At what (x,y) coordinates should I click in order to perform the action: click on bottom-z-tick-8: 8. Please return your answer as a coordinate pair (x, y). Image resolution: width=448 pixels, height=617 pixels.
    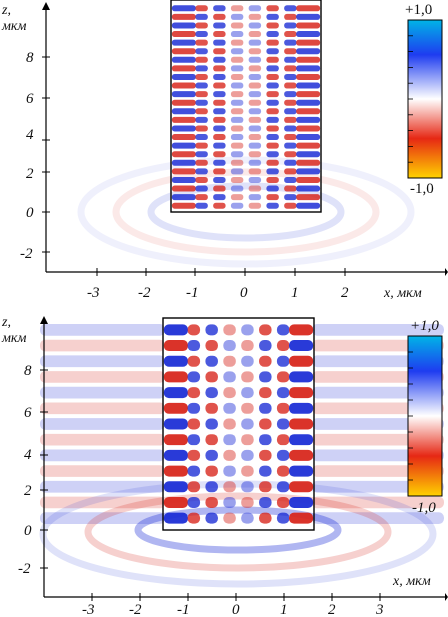
    Looking at the image, I should click on (28, 371).